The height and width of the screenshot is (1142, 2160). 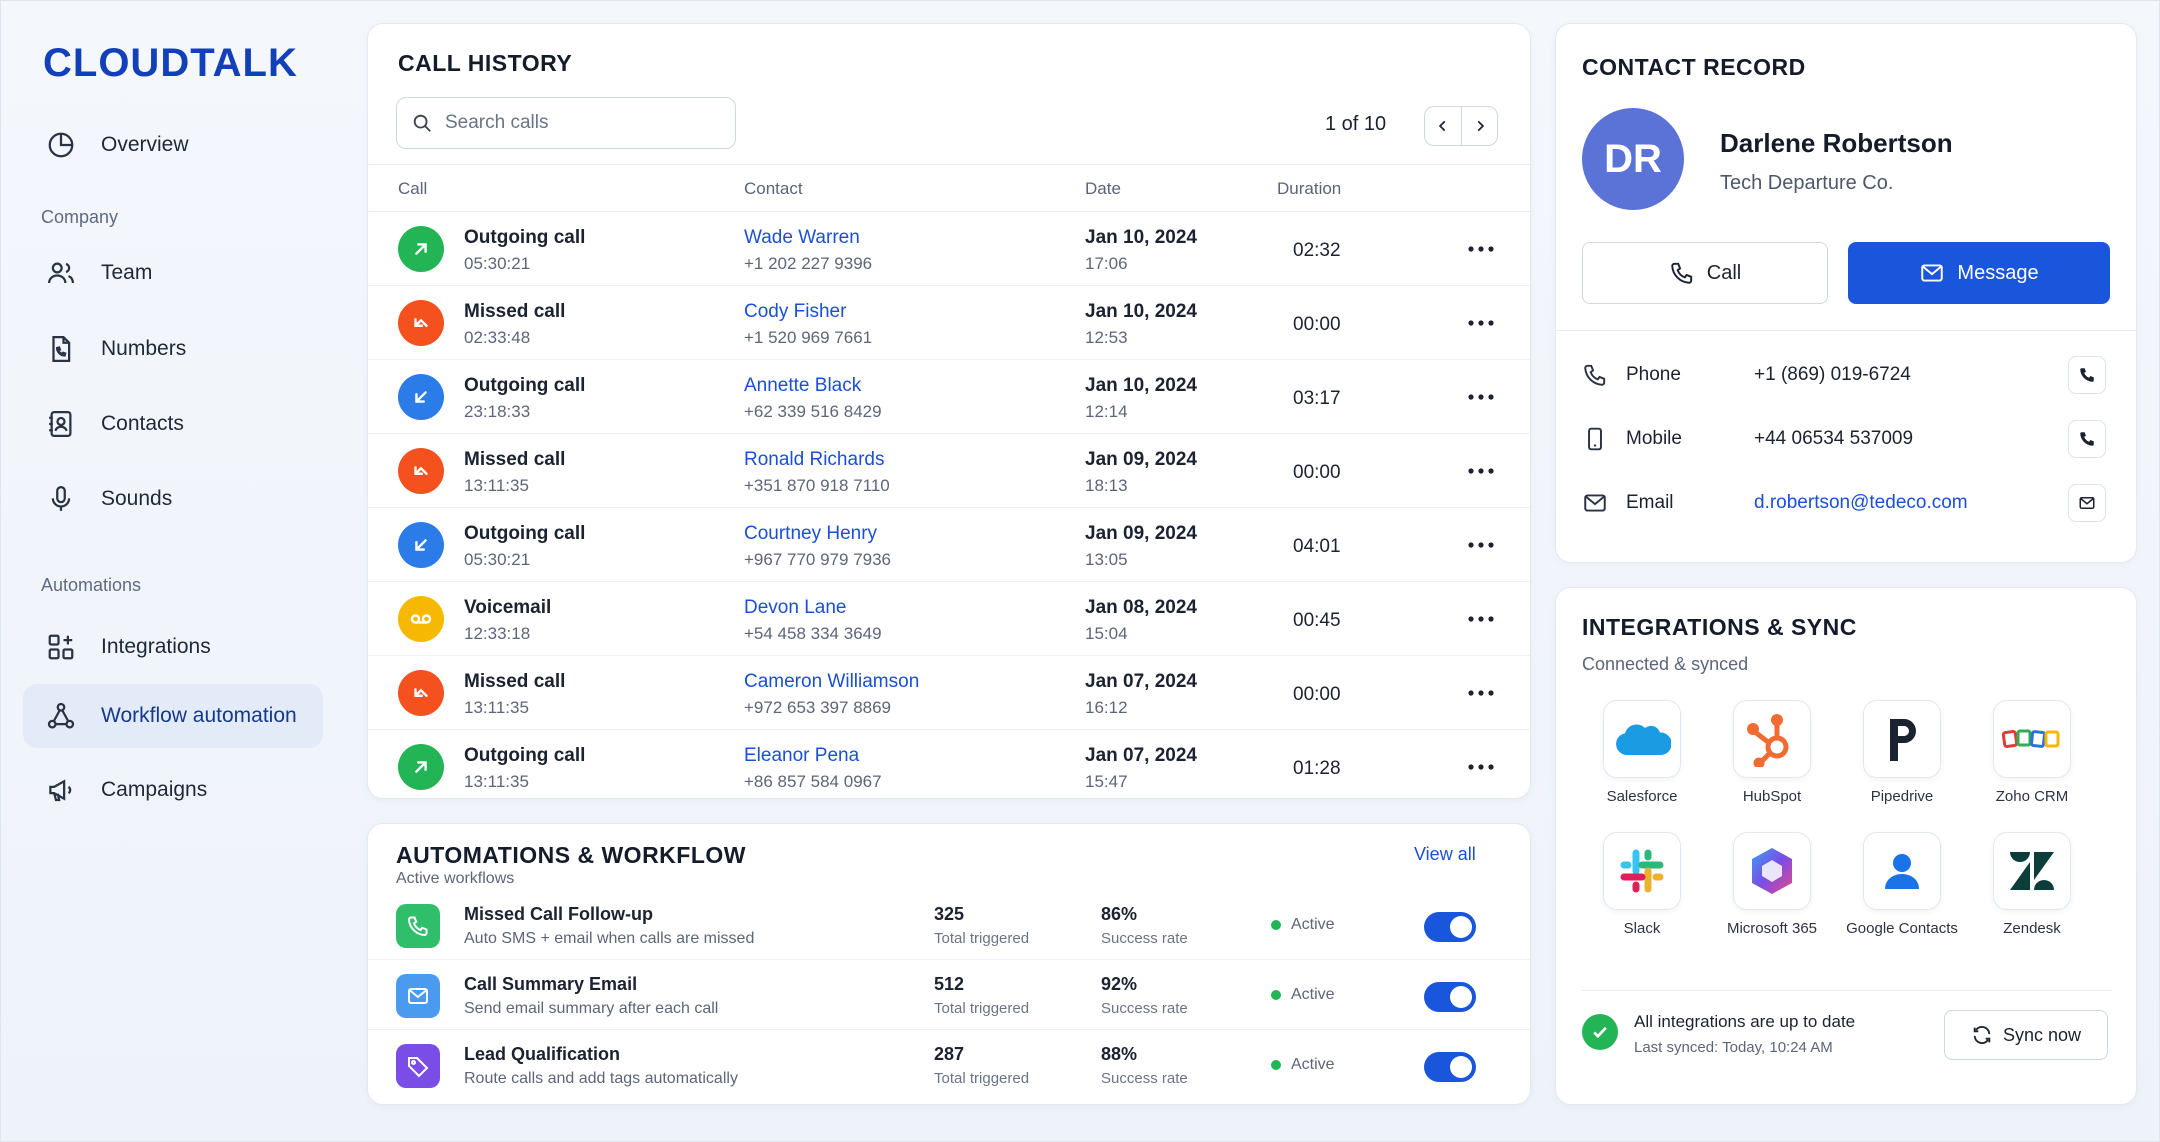 I want to click on cloudtalk-logo: CLOUDTALK, so click(x=170, y=63).